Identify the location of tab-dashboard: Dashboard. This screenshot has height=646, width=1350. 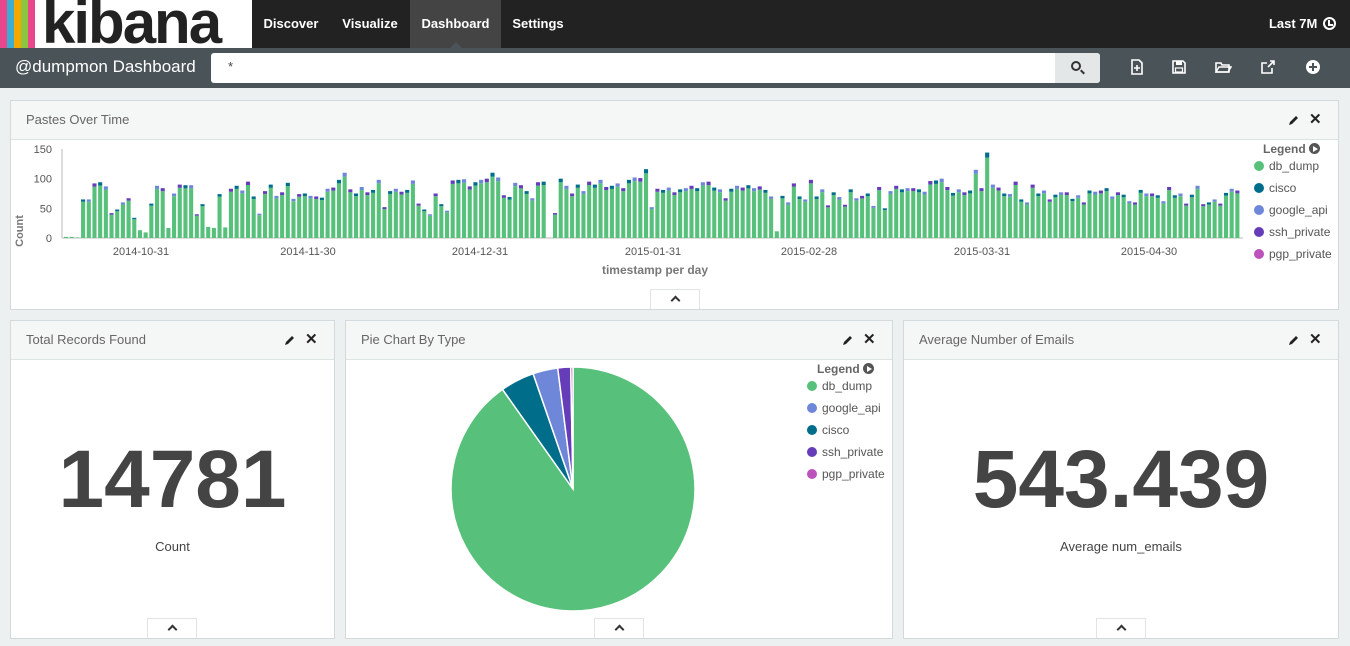
(455, 24).